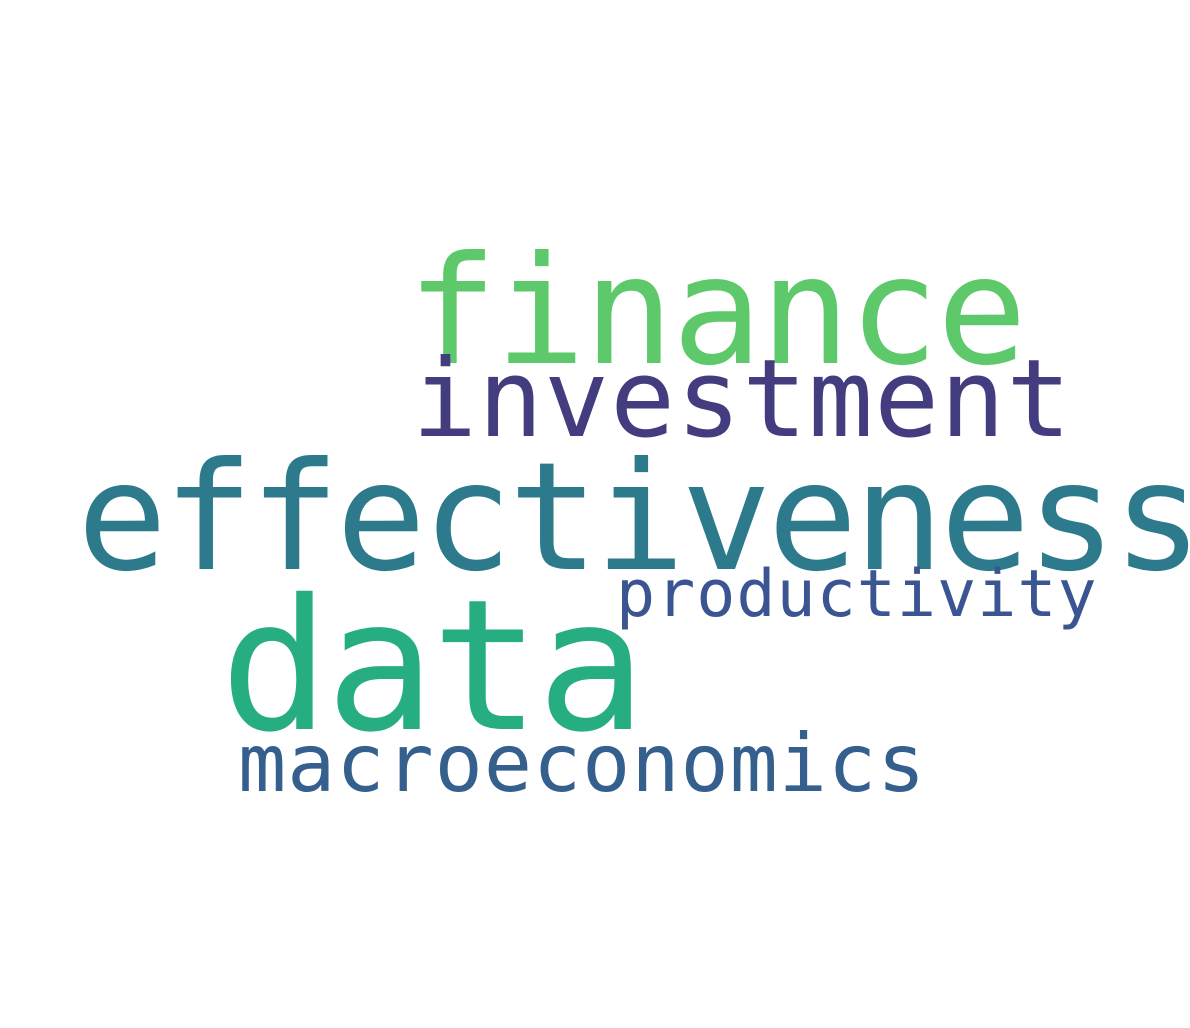 This screenshot has height=1028, width=1190. What do you see at coordinates (582, 763) in the screenshot?
I see `word-macroeconomics: macroeconomics` at bounding box center [582, 763].